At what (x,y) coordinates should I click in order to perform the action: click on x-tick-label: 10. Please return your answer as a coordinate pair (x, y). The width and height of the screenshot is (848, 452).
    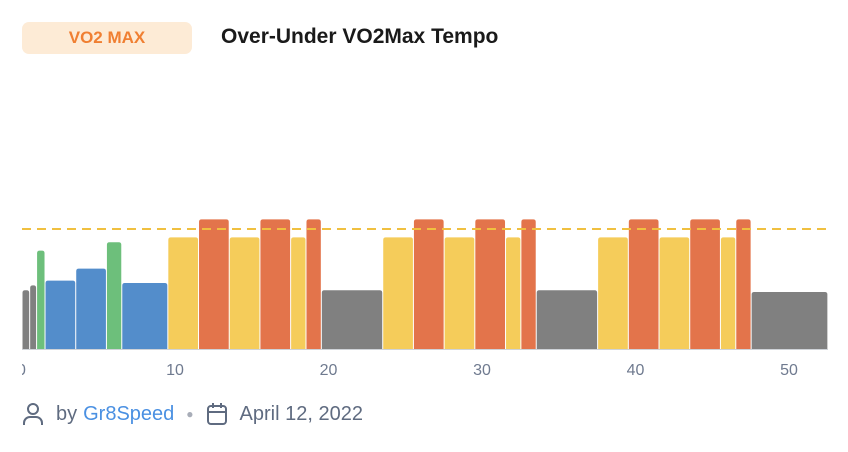
    Looking at the image, I should click on (175, 370).